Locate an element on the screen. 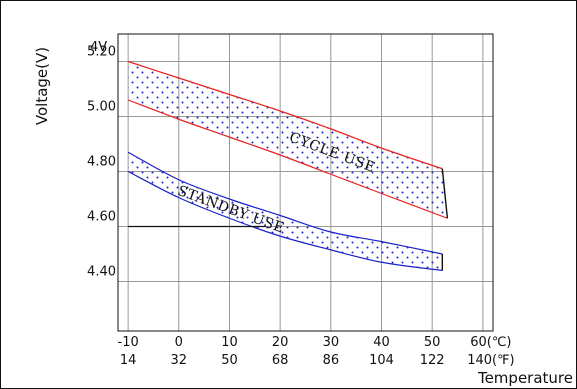  x-axis-title: Temperature is located at coordinates (525, 378).